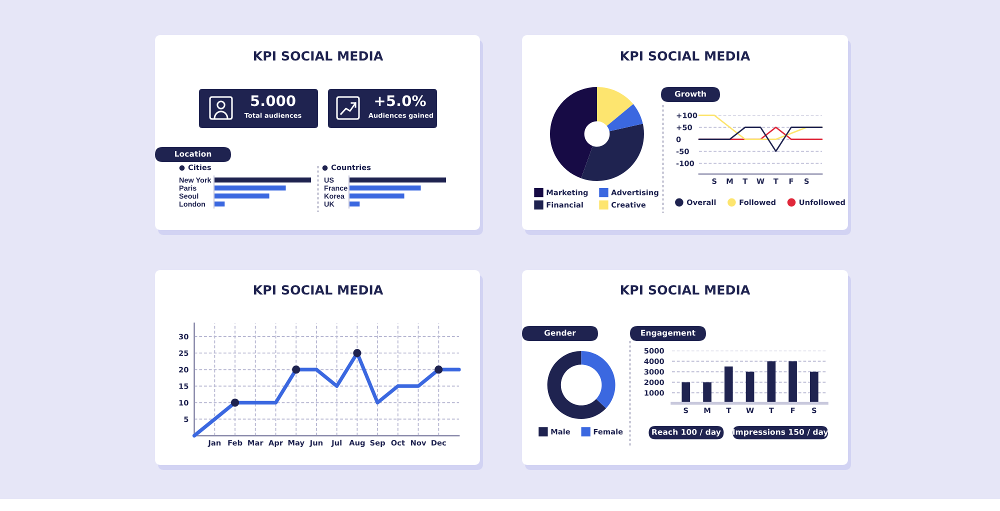 The height and width of the screenshot is (511, 1000). What do you see at coordinates (400, 100) in the screenshot?
I see `text: +5.0%` at bounding box center [400, 100].